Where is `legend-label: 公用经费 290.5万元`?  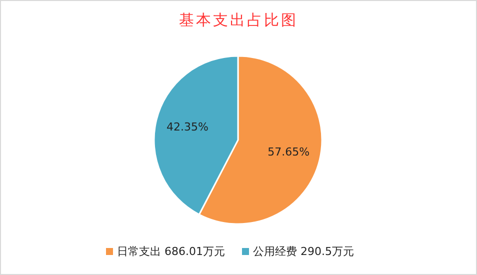 legend-label: 公用经费 290.5万元 is located at coordinates (303, 251).